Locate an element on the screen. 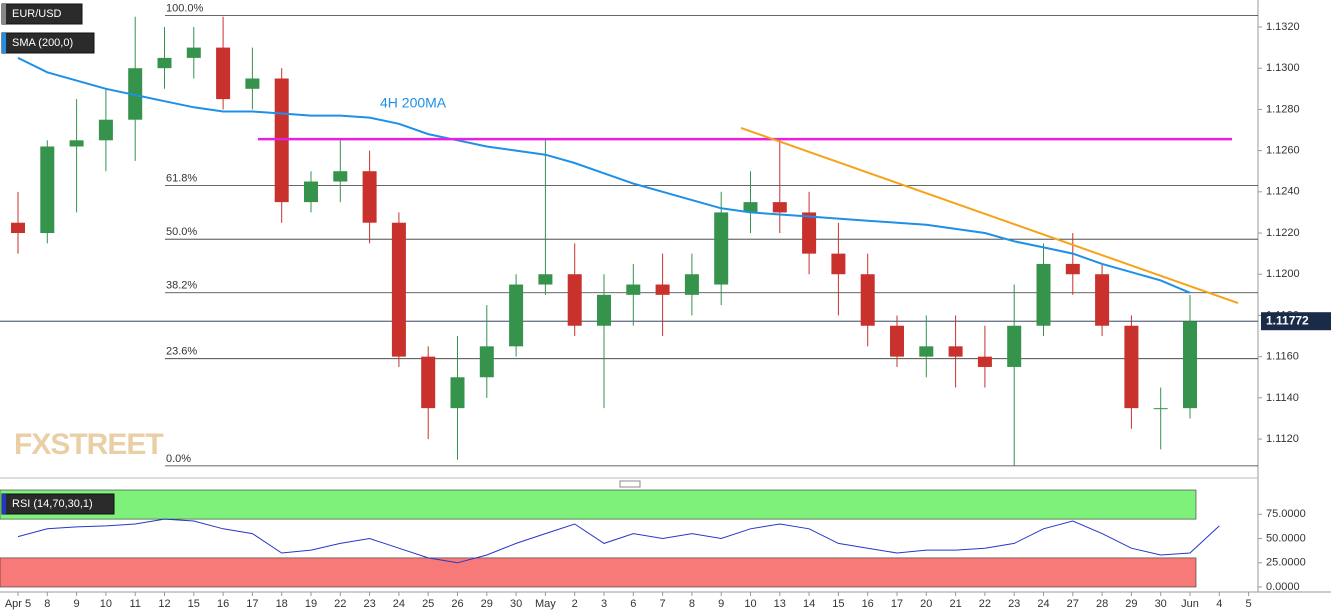 This screenshot has width=1331, height=615. fib-label: 38.2% is located at coordinates (181, 286).